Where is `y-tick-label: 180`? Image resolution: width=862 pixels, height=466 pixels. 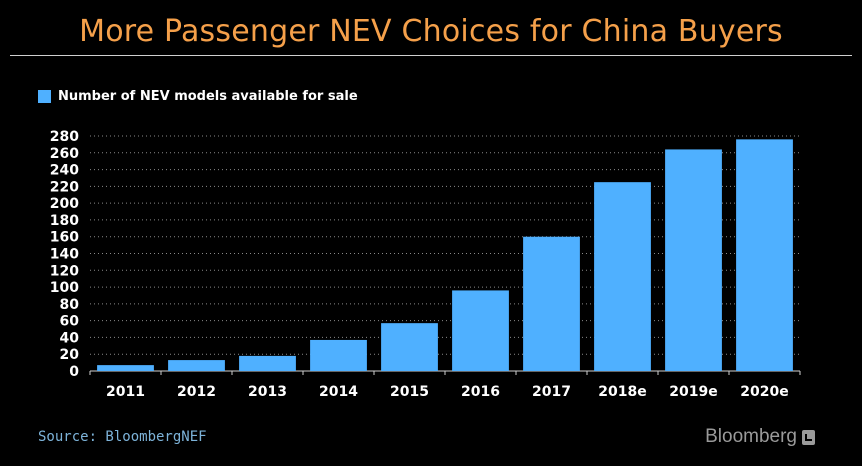
y-tick-label: 180 is located at coordinates (64, 221).